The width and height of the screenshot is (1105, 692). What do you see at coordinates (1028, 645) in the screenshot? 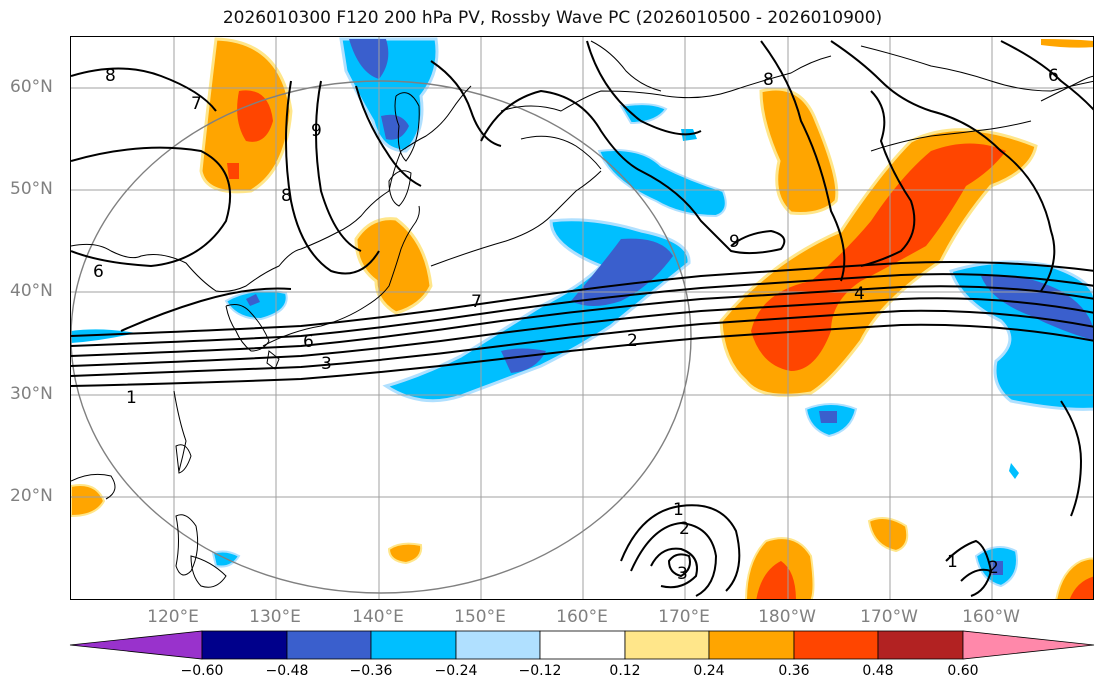
I see `colorbar-segment-over` at bounding box center [1028, 645].